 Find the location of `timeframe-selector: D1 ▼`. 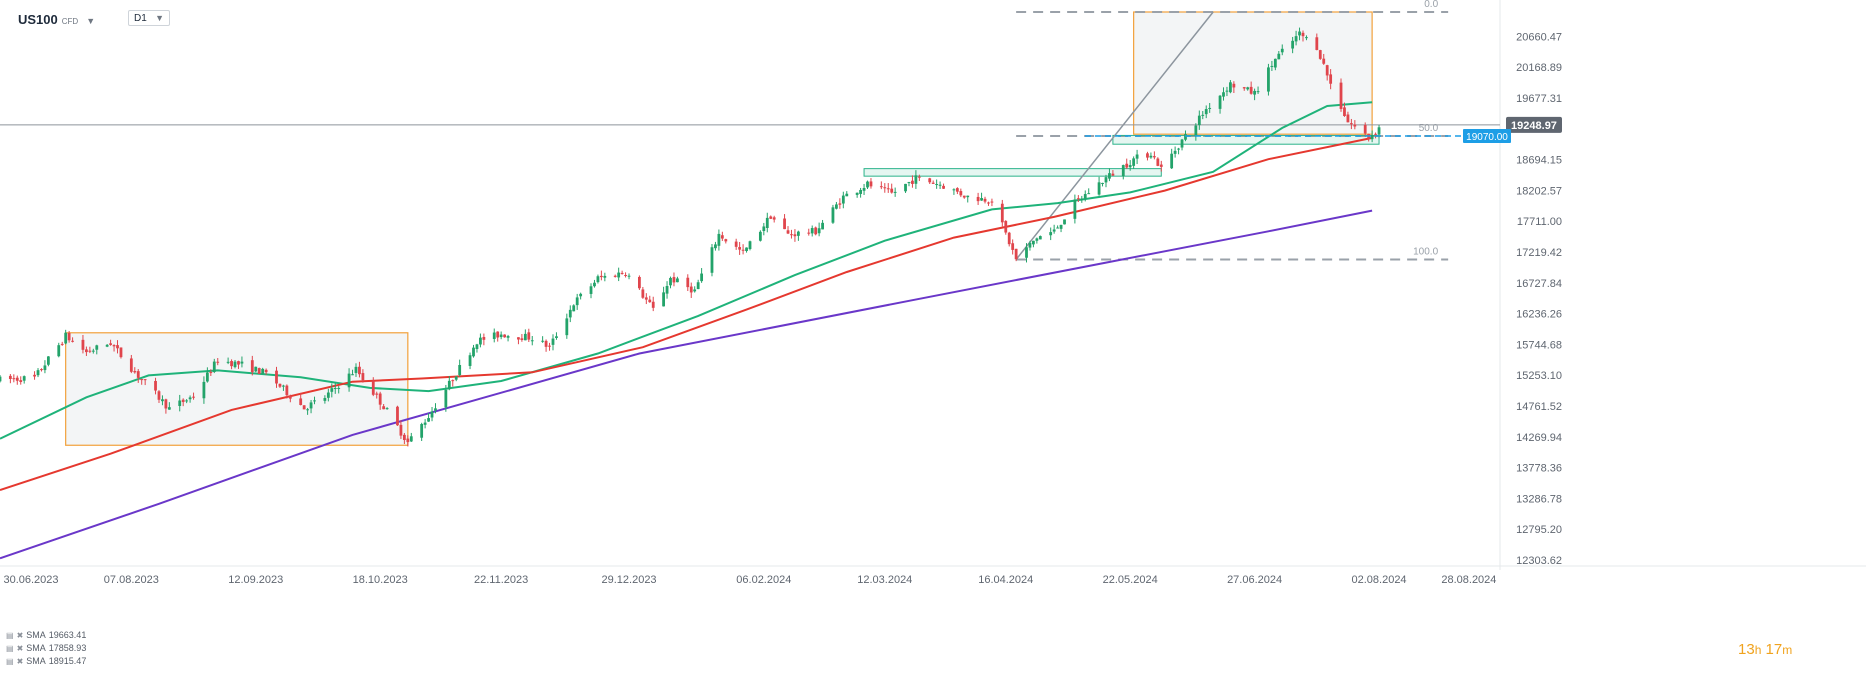

timeframe-selector: D1 ▼ is located at coordinates (149, 18).